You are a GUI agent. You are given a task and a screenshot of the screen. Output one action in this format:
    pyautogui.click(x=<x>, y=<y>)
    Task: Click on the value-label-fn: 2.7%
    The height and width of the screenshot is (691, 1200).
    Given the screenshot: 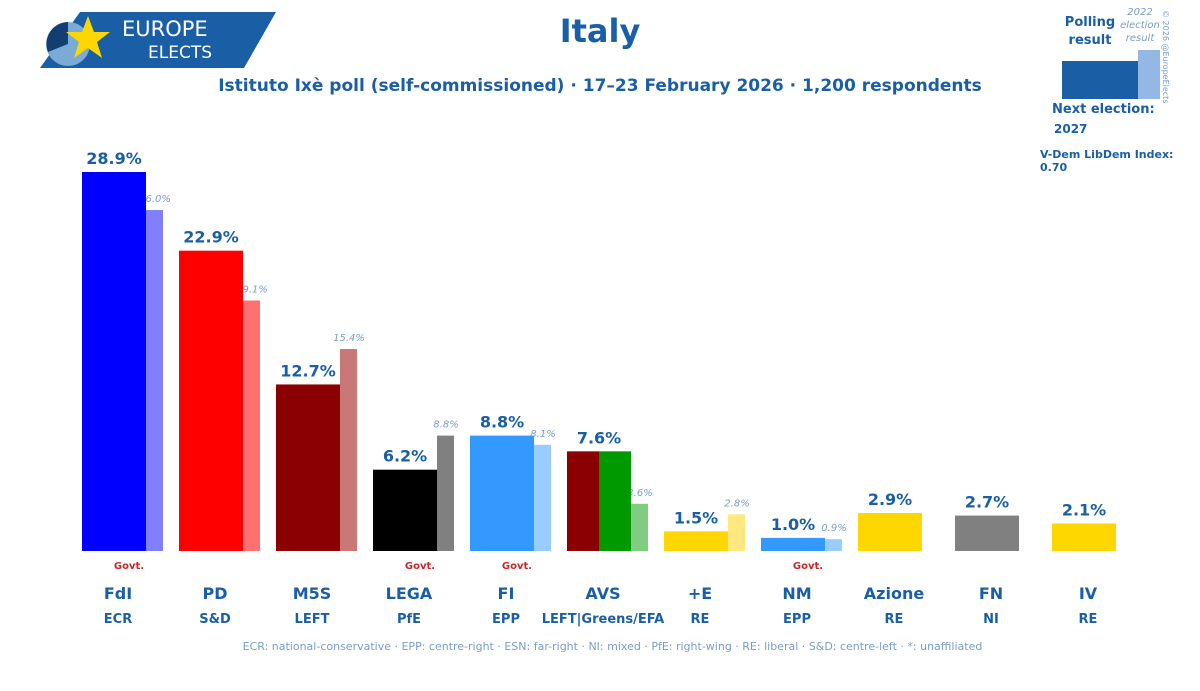 What is the action you would take?
    pyautogui.click(x=987, y=502)
    